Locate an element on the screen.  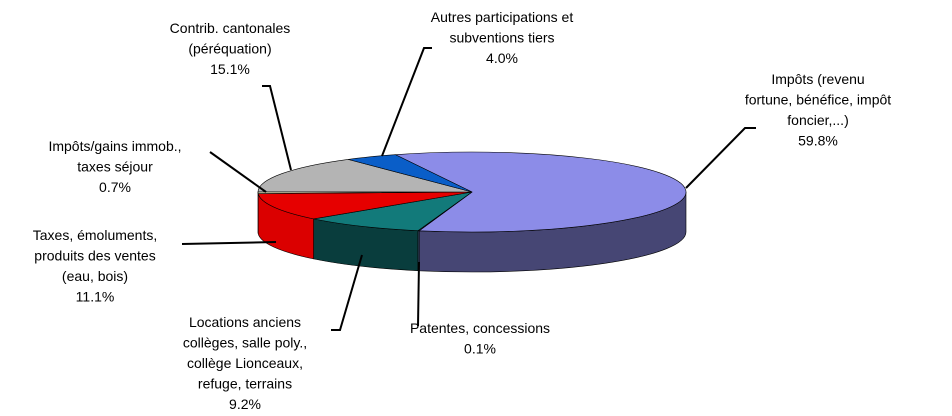
label-line: Impôts/gains immob., is located at coordinates (114, 146).